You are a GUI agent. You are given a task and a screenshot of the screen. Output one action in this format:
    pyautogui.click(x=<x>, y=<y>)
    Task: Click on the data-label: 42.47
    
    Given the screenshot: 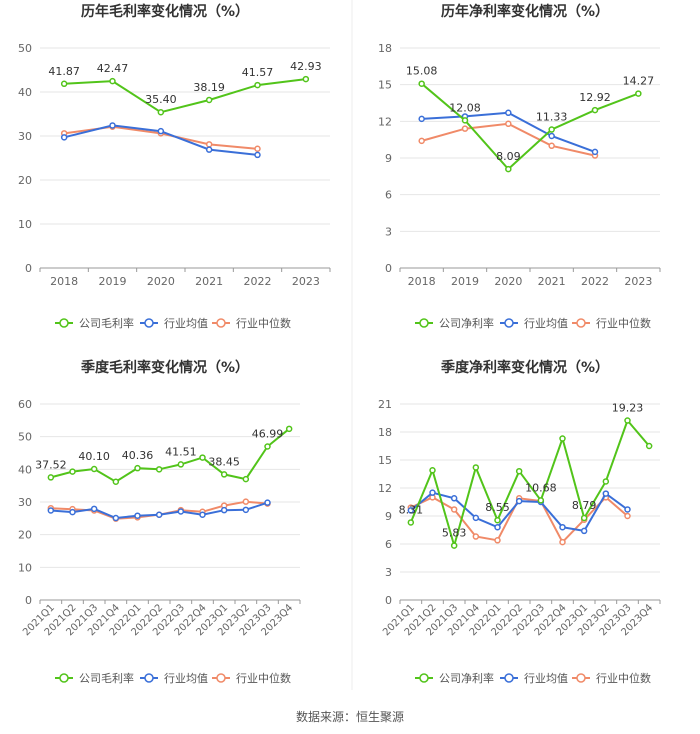 What is the action you would take?
    pyautogui.click(x=113, y=68)
    